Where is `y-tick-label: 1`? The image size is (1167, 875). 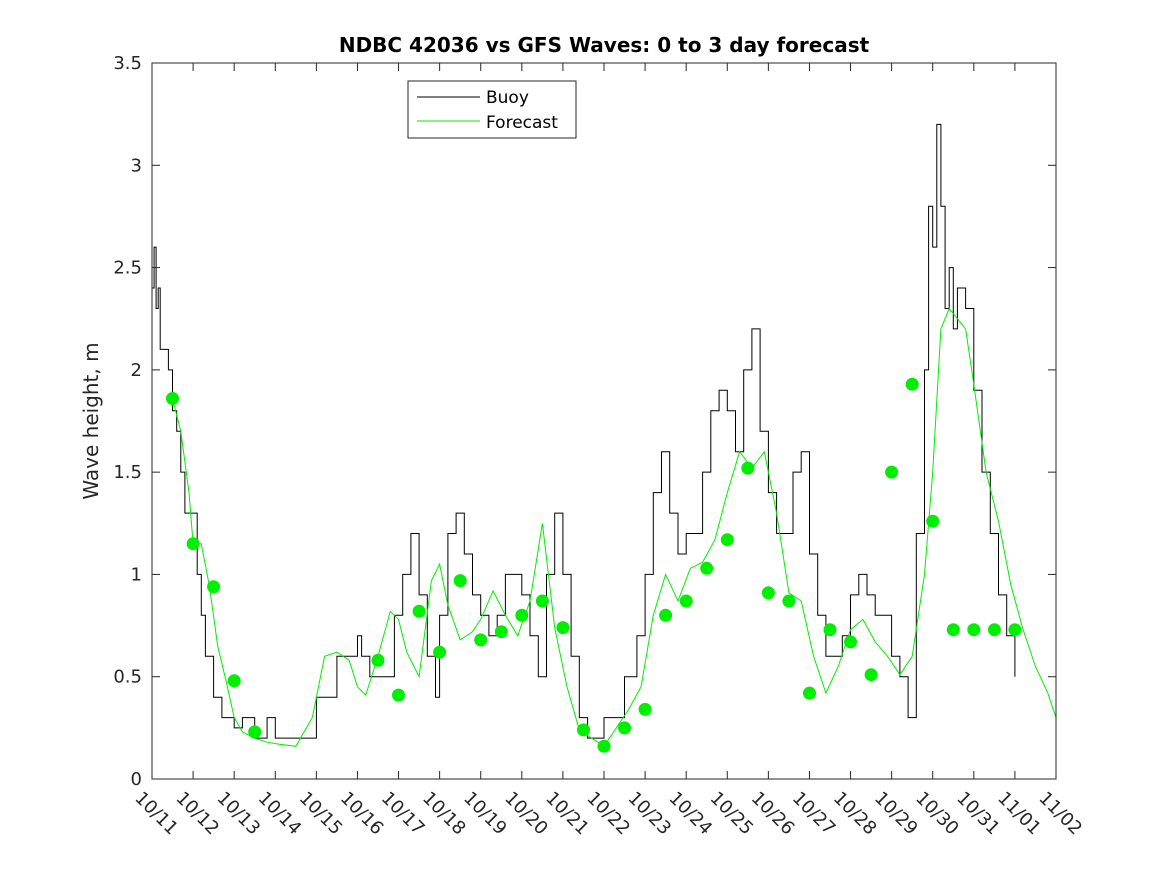
y-tick-label: 1 is located at coordinates (136, 574).